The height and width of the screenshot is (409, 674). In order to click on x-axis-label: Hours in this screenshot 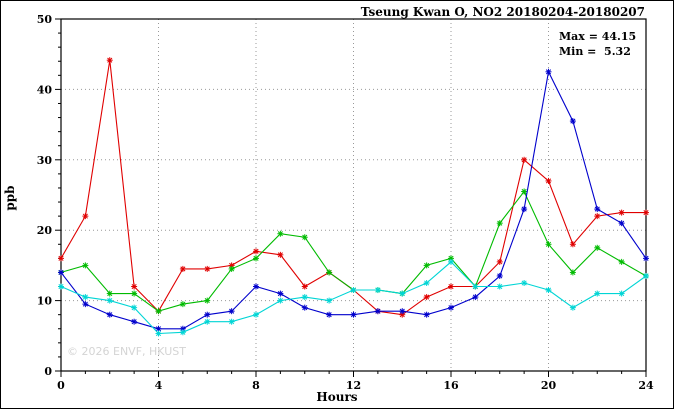, I will do `click(337, 397)`.